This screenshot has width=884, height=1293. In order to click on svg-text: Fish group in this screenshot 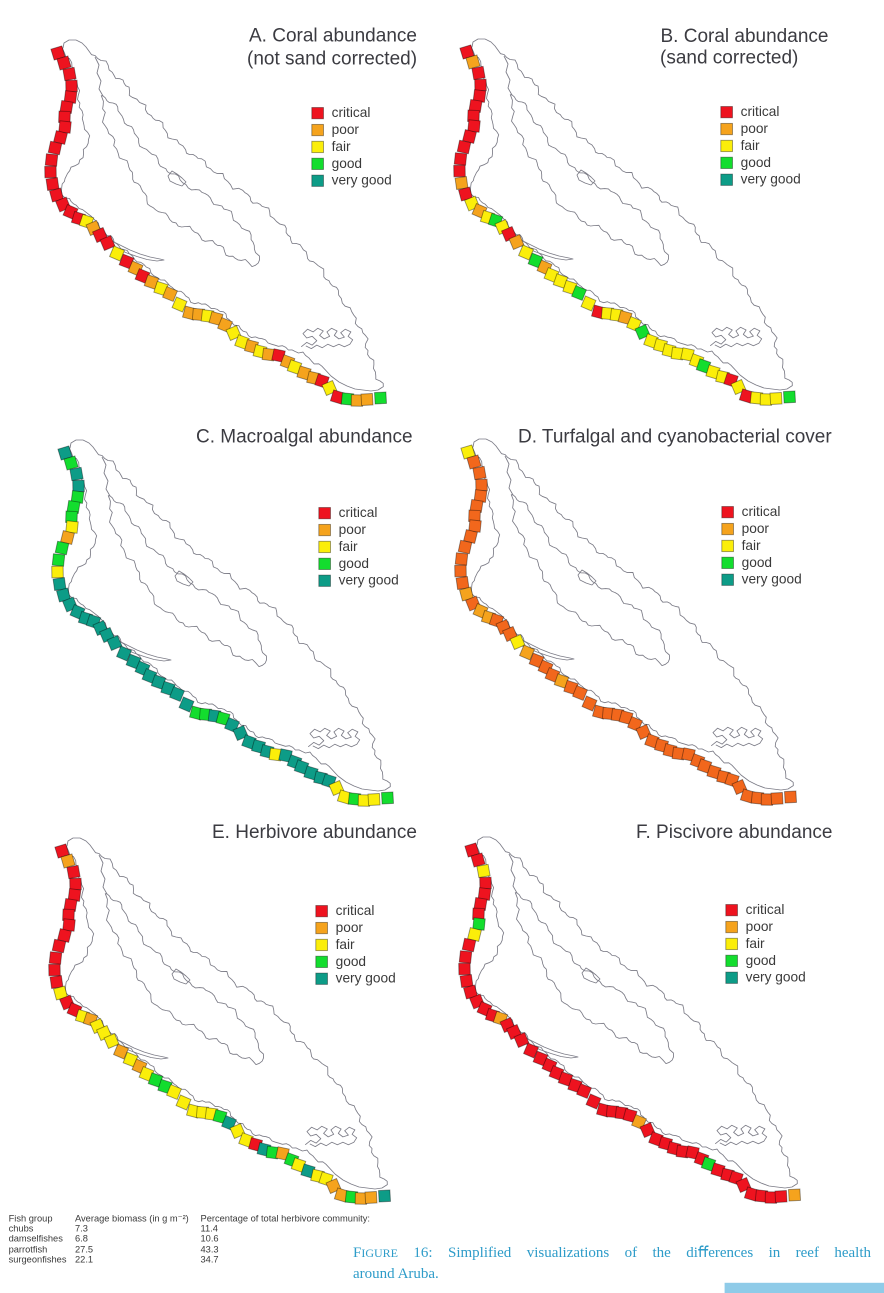, I will do `click(31, 1218)`.